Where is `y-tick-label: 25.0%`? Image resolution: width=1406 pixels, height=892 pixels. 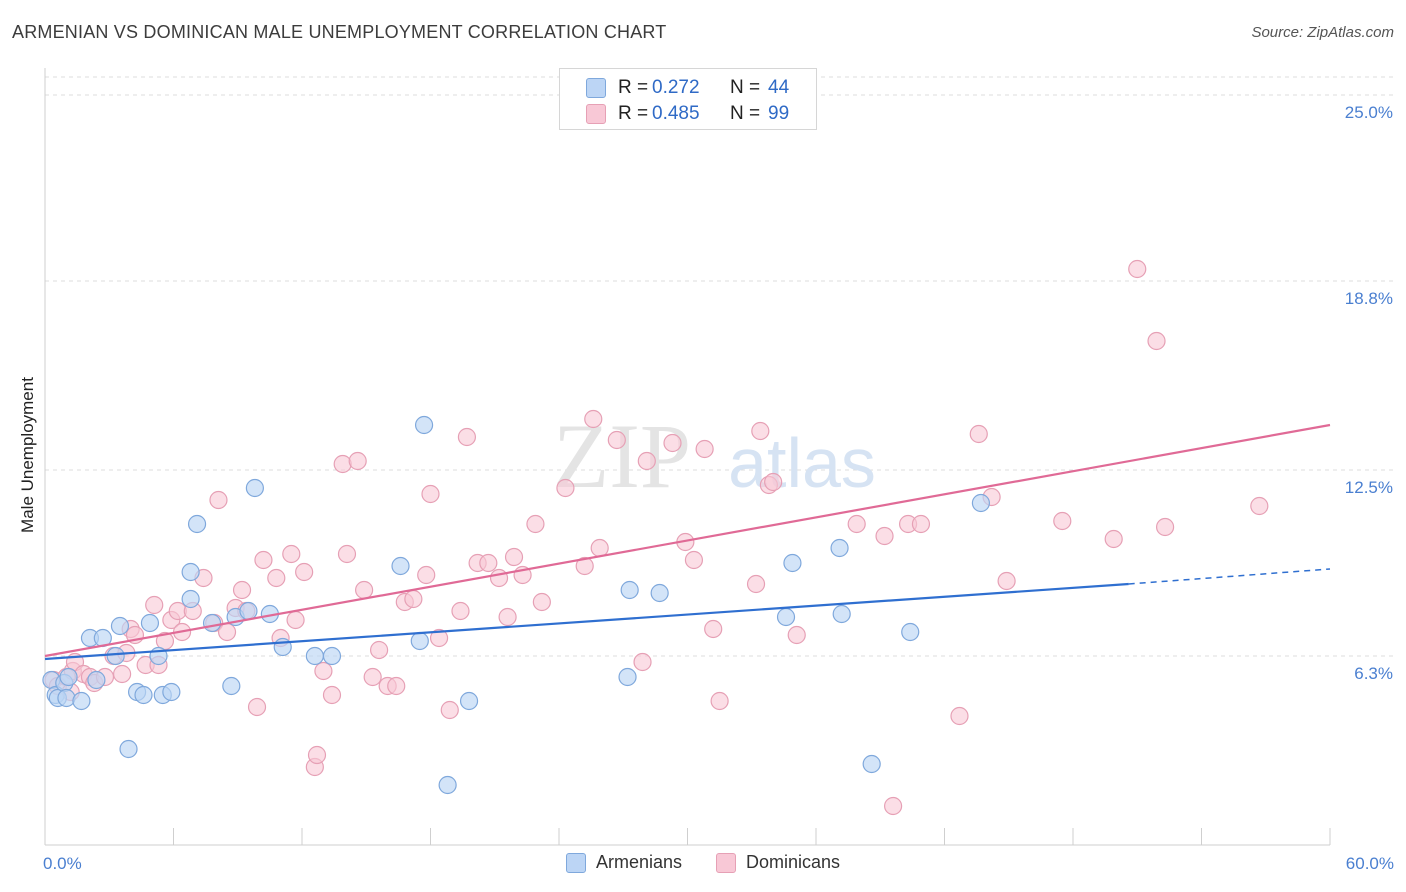 y-tick-label: 25.0% is located at coordinates (1369, 112).